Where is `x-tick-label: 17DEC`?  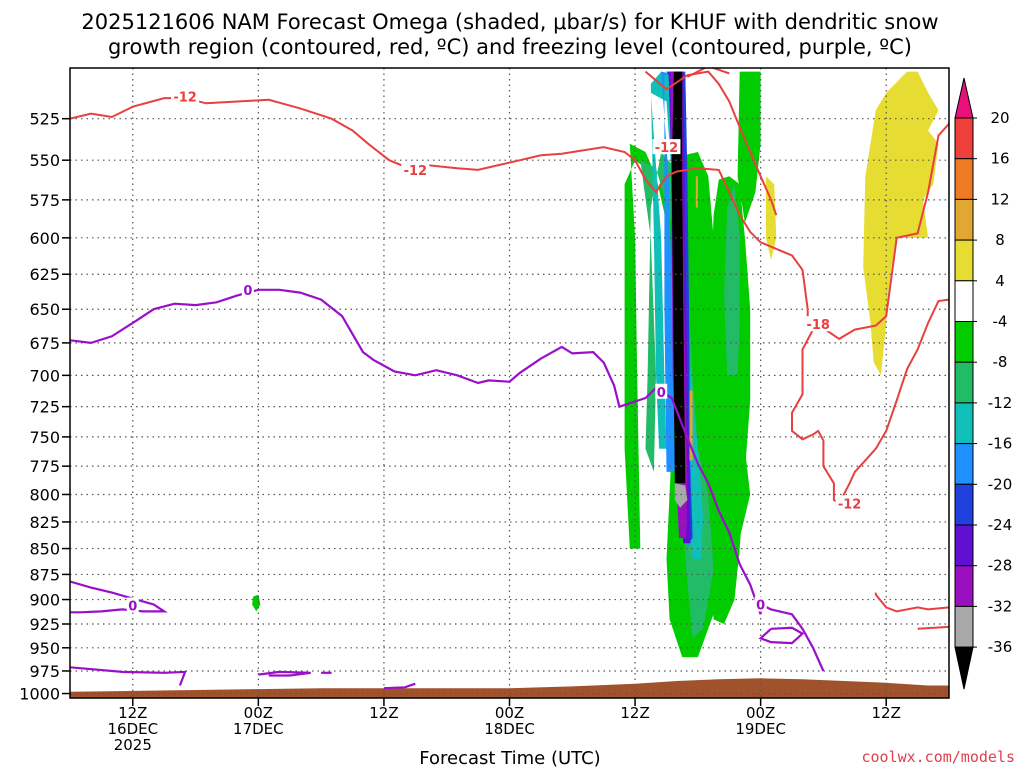 x-tick-label: 17DEC is located at coordinates (258, 729).